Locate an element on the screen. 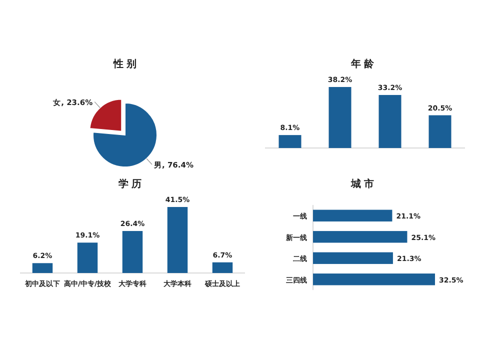  chart-title: 城 市 is located at coordinates (362, 184).